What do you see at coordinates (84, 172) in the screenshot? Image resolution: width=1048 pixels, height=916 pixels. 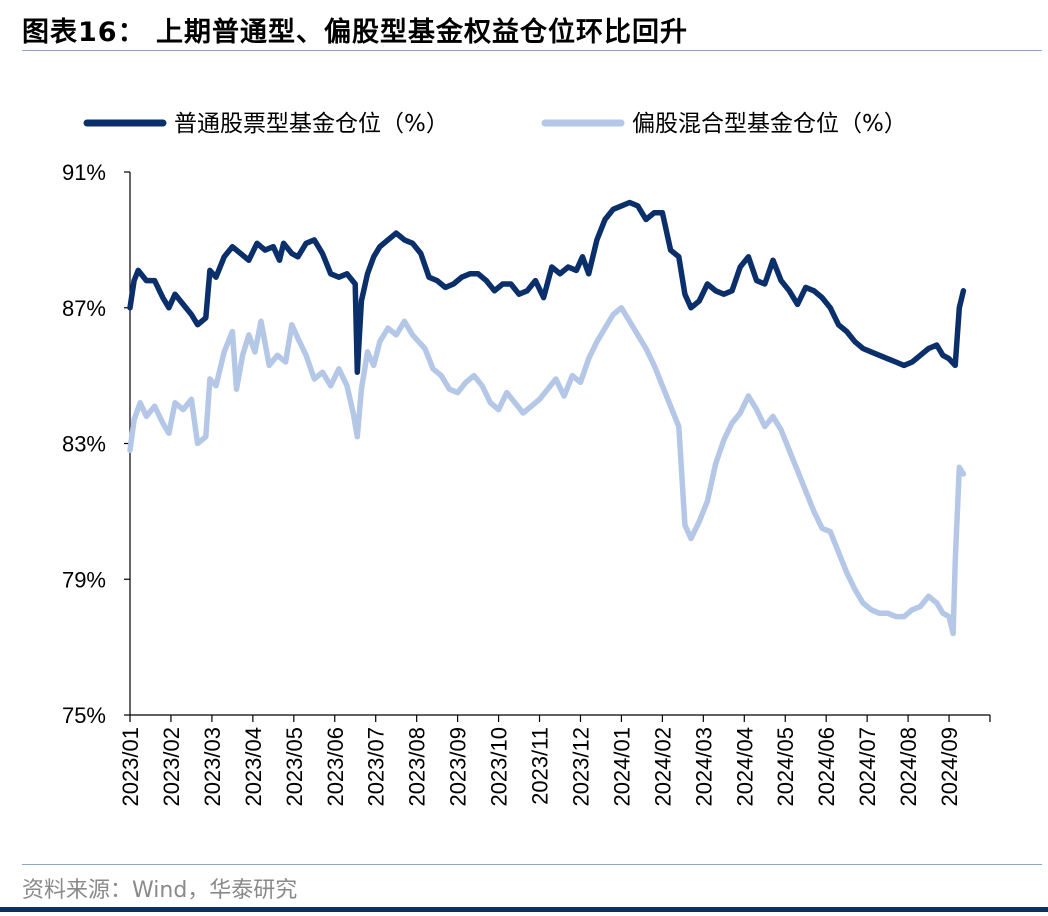 I see `y-tick-label: 91%` at bounding box center [84, 172].